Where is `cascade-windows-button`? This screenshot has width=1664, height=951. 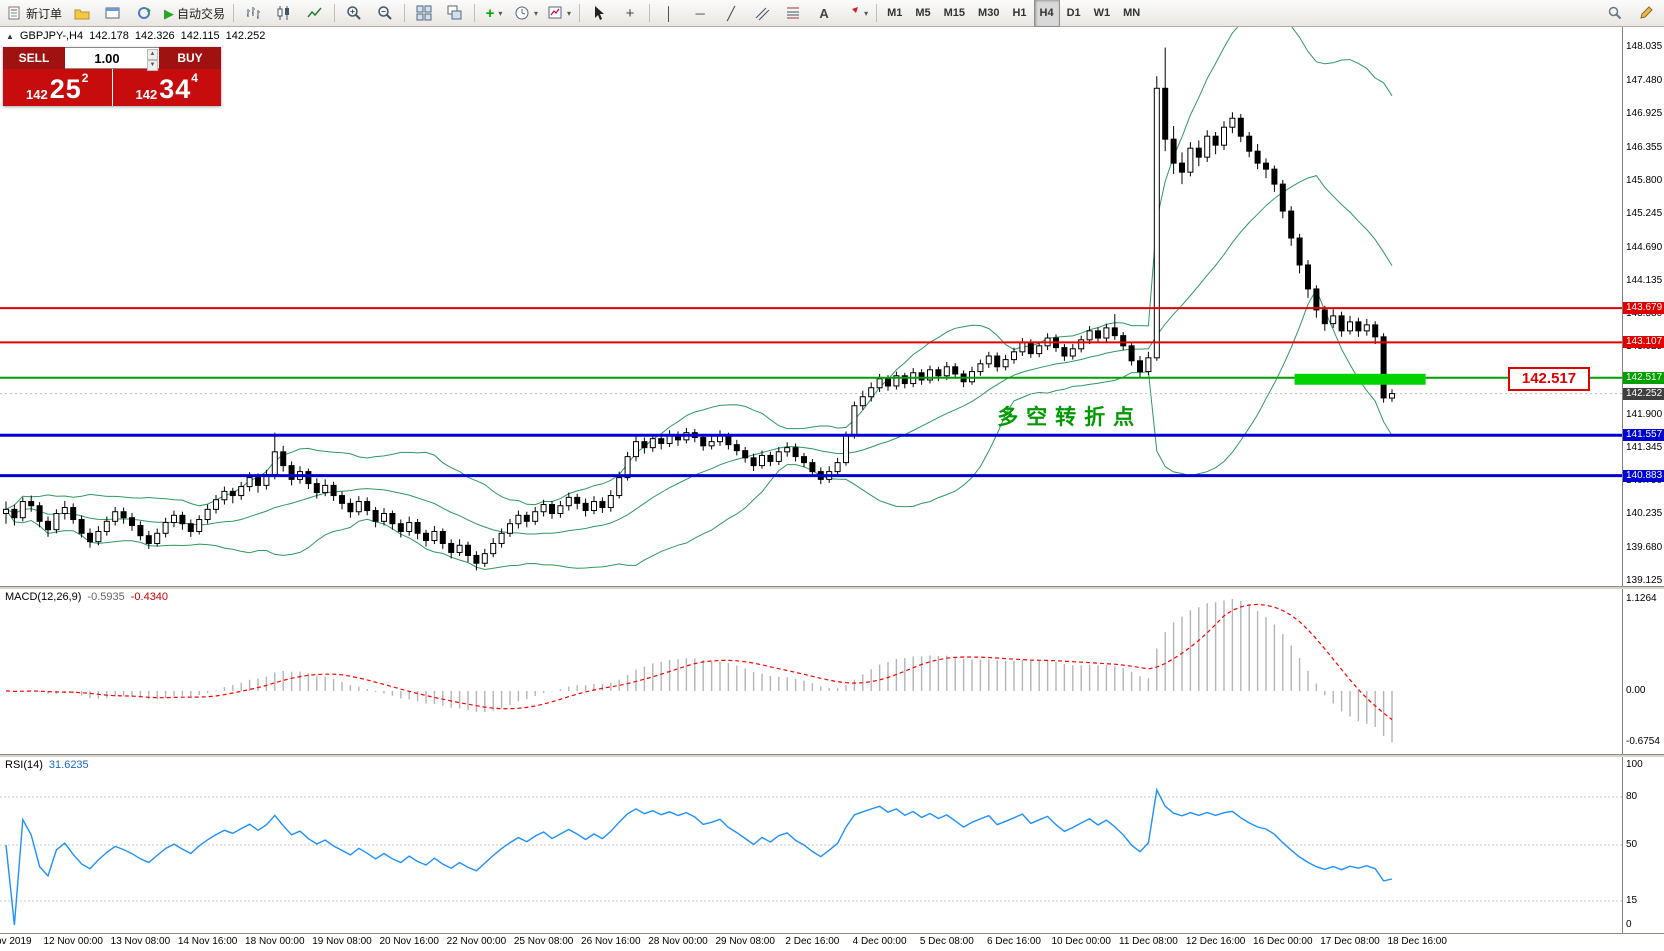
cascade-windows-button is located at coordinates (455, 13).